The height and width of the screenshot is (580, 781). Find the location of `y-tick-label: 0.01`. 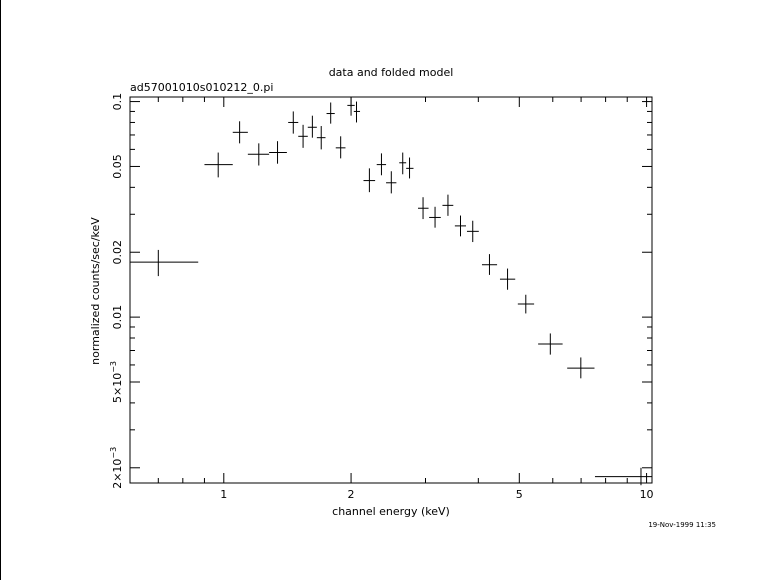

y-tick-label: 0.01 is located at coordinates (117, 317).